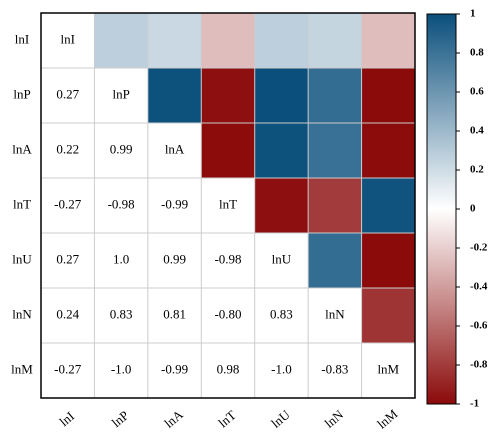  What do you see at coordinates (477, 170) in the screenshot?
I see `colorbar-tick-label: 0.2` at bounding box center [477, 170].